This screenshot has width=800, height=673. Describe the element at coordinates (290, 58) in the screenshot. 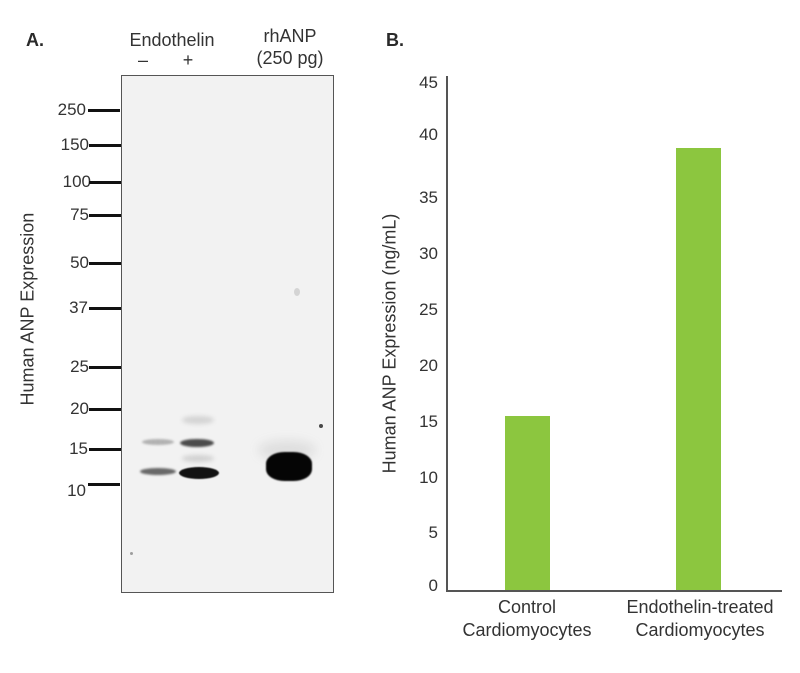

I see `rhanp-header-line2: (250 pg)` at that location.